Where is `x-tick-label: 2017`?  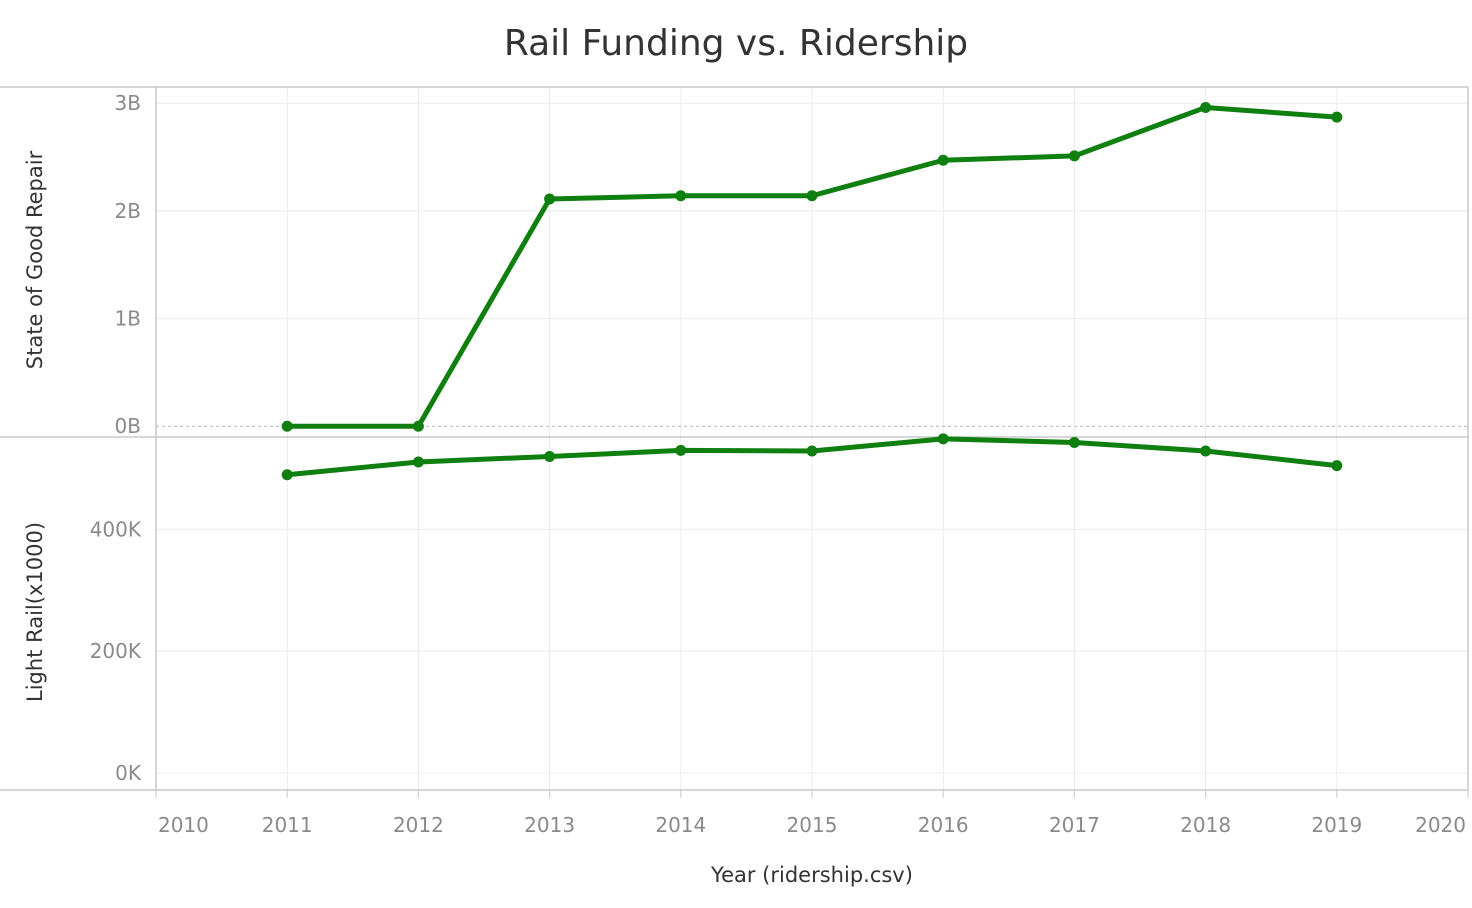
x-tick-label: 2017 is located at coordinates (1074, 825).